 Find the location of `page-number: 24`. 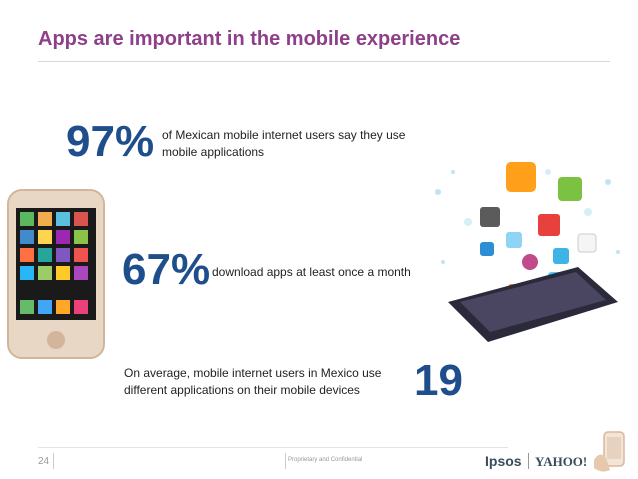

page-number: 24 is located at coordinates (44, 461).